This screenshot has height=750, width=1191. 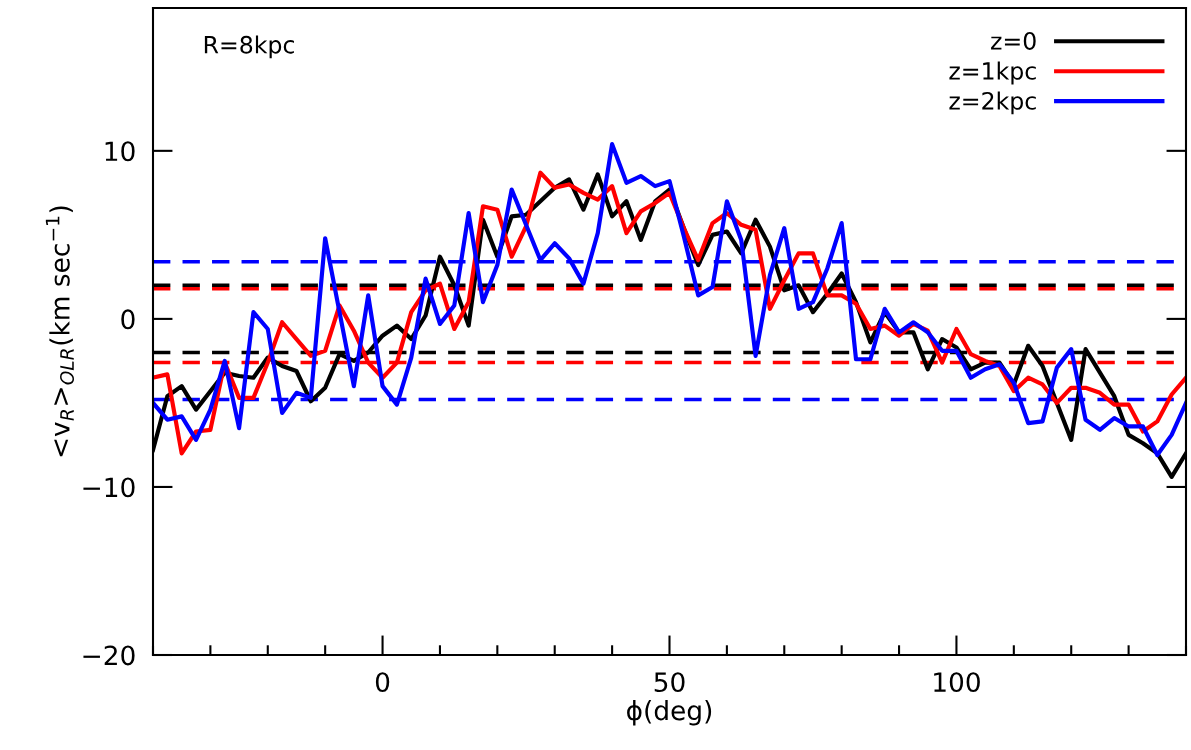 What do you see at coordinates (382, 682) in the screenshot?
I see `x-tick-label: 0` at bounding box center [382, 682].